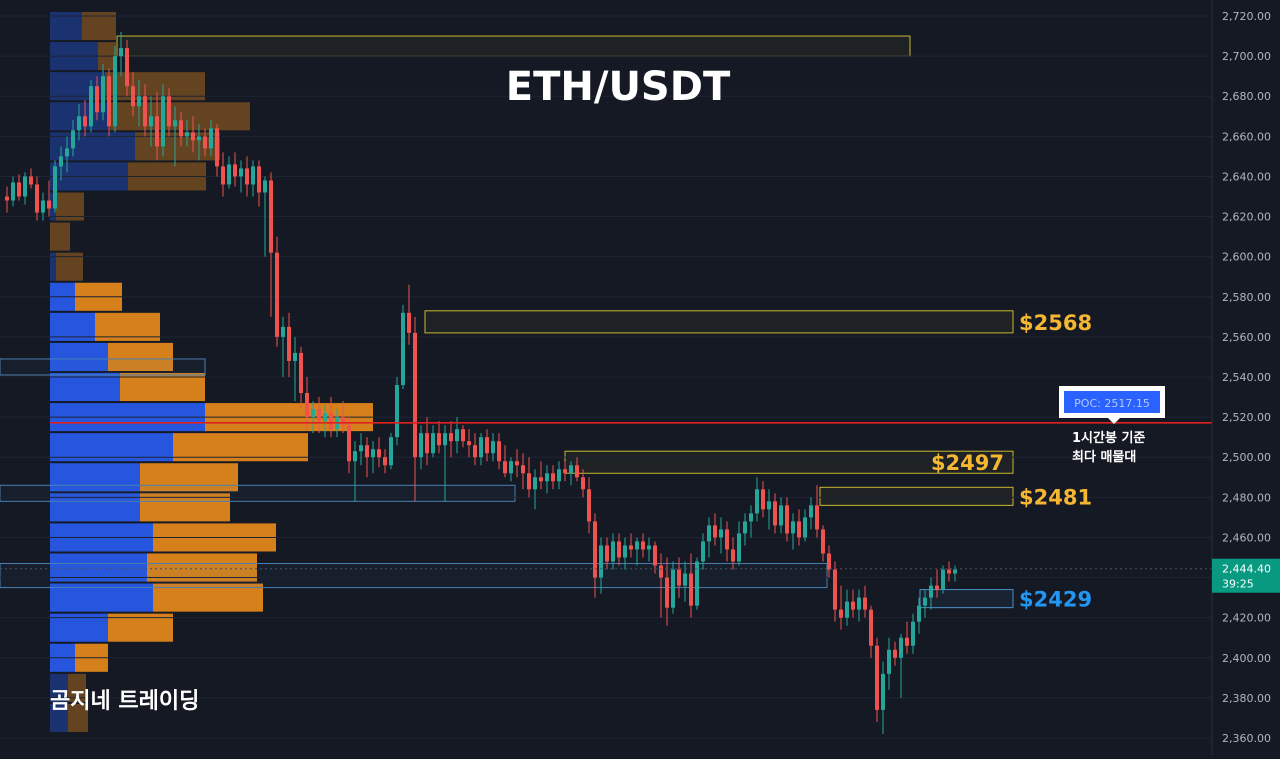 This screenshot has height=759, width=1280. I want to click on current-price-label: 2,444.40, so click(1246, 569).